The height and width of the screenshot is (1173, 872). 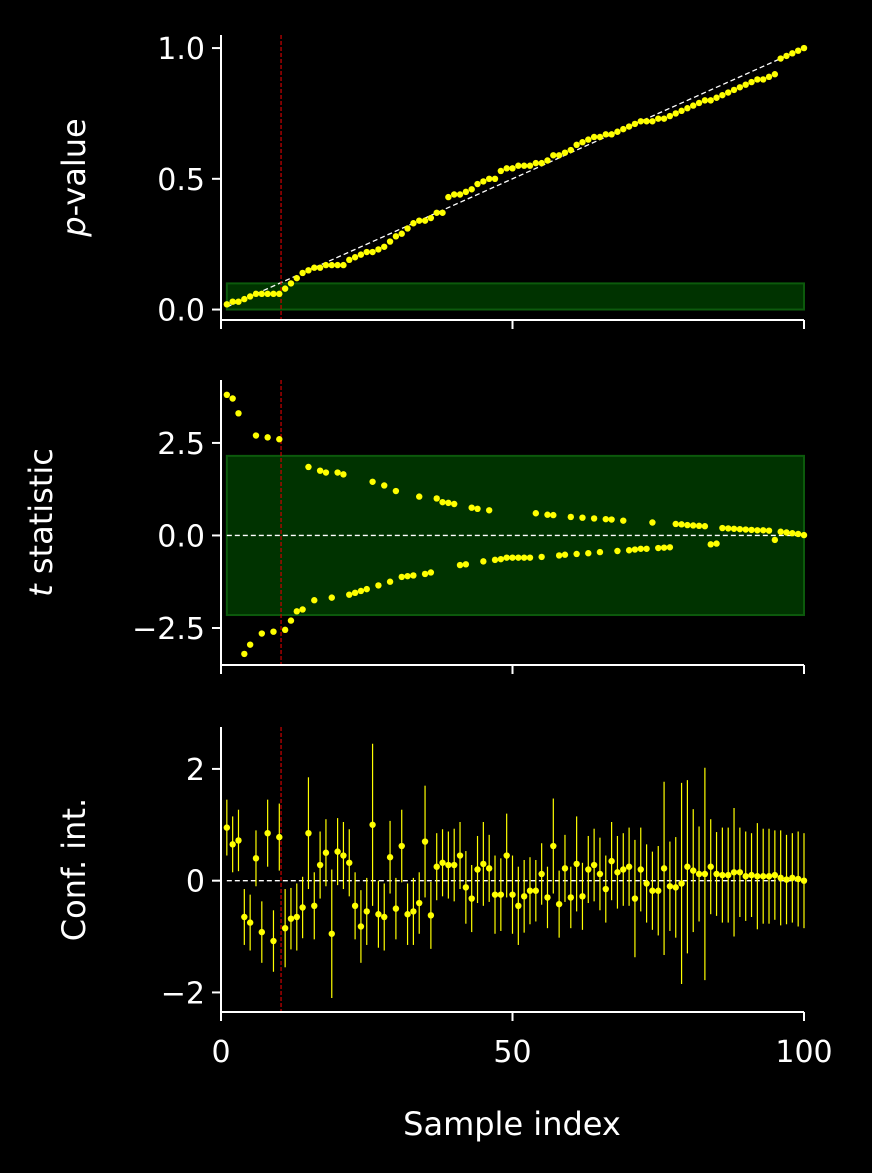 What do you see at coordinates (195, 770) in the screenshot?
I see `y-tick-label: 2` at bounding box center [195, 770].